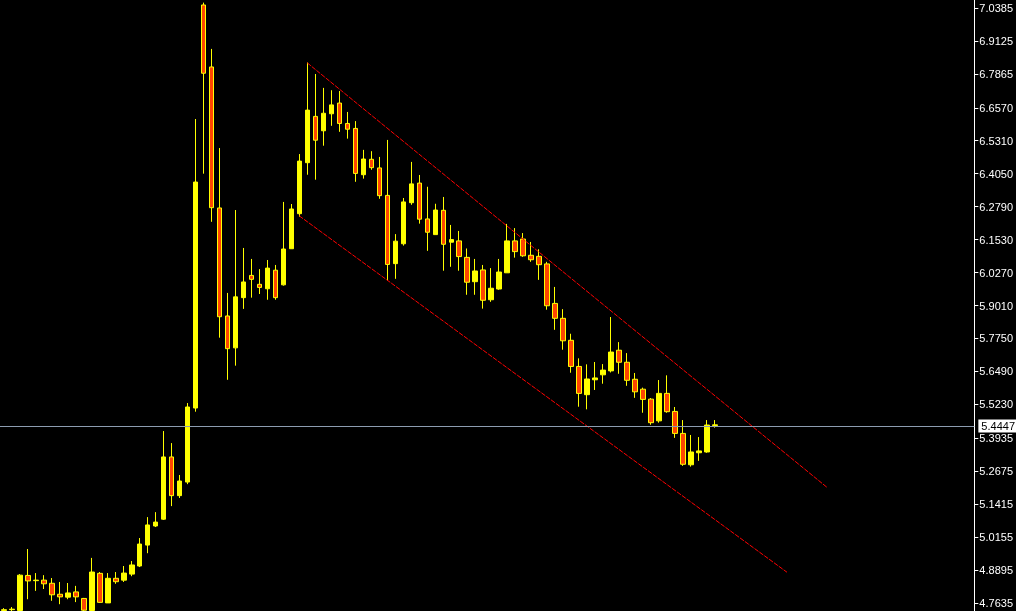 The width and height of the screenshot is (1016, 611). What do you see at coordinates (996, 537) in the screenshot?
I see `y-tick-label: 5.0155` at bounding box center [996, 537].